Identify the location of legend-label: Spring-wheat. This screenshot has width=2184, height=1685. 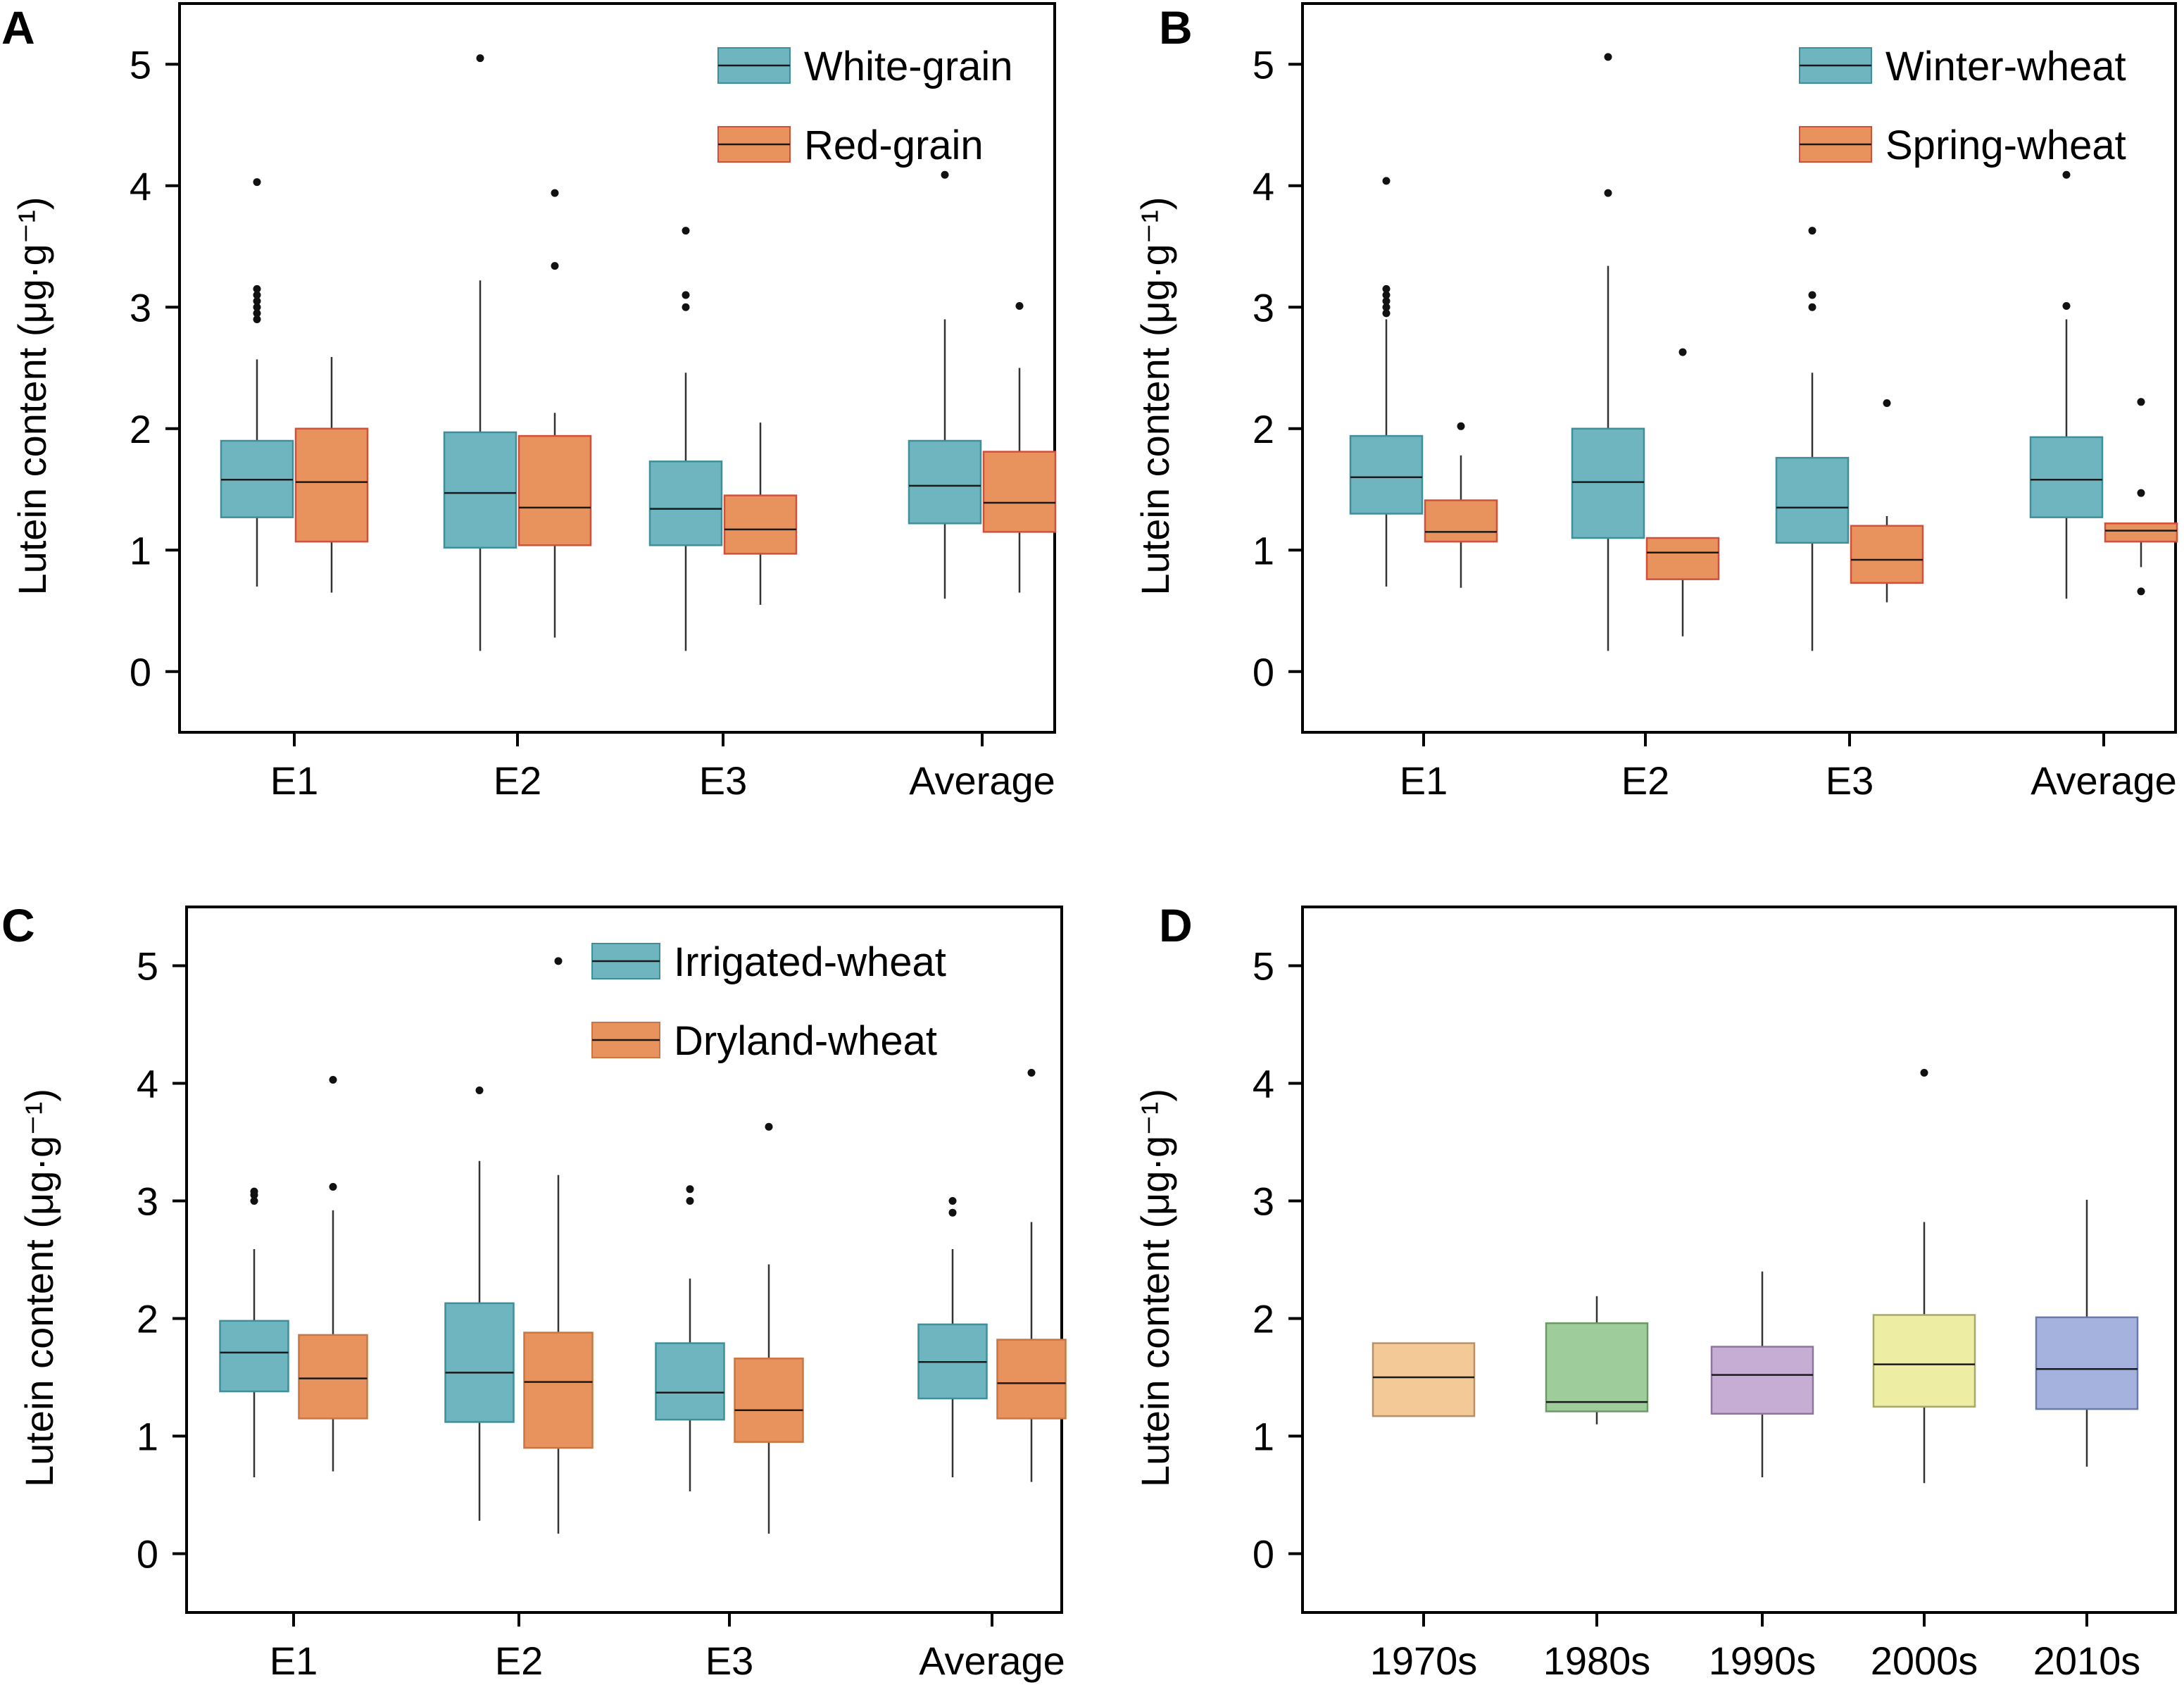
(2005, 145).